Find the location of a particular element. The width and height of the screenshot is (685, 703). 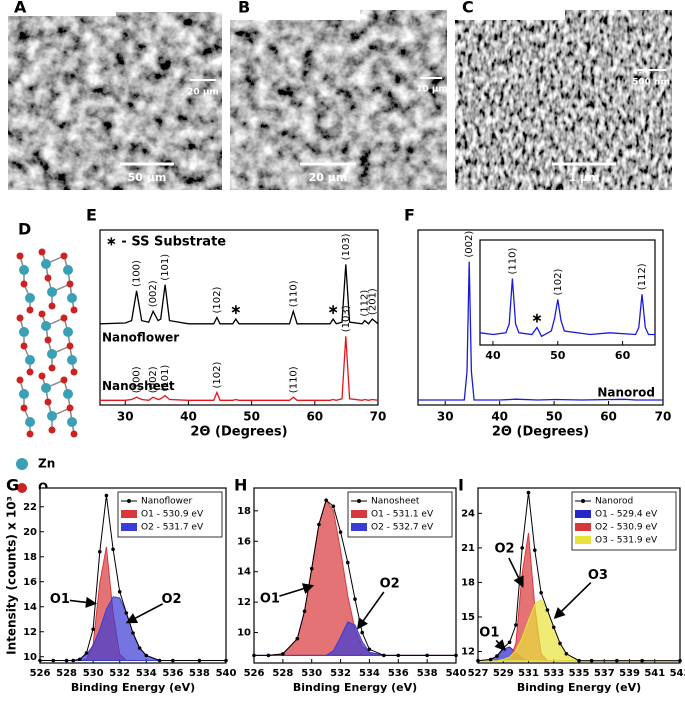

x-tick-label: 30 is located at coordinates (445, 417).